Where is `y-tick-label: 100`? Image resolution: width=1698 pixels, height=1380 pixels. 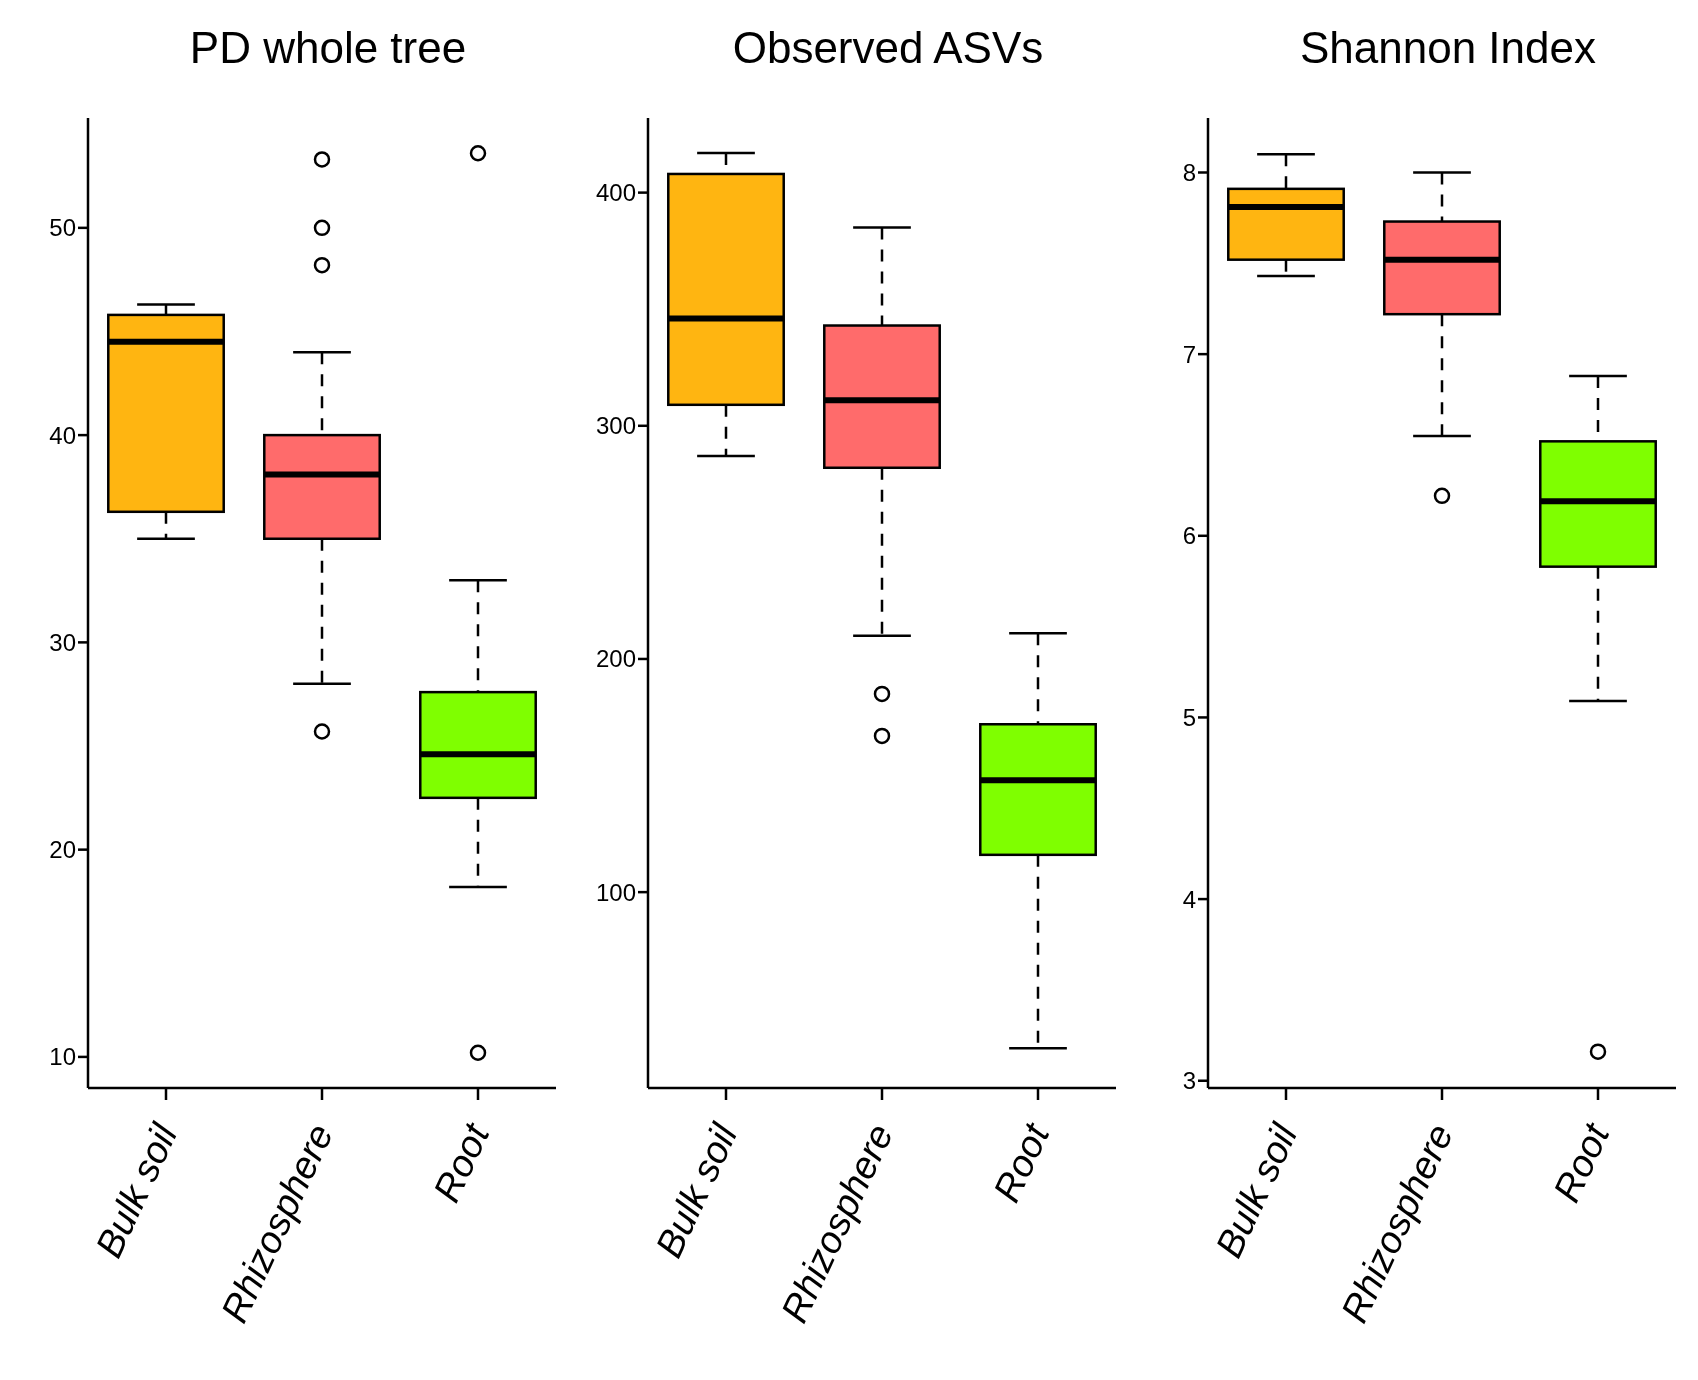 y-tick-label: 100 is located at coordinates (615, 892).